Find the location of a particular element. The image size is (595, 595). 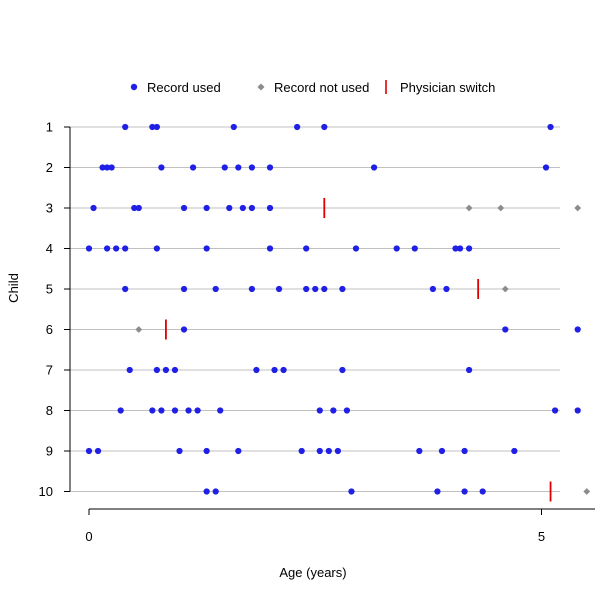

y-tick-label-5: 5 is located at coordinates (49, 289).